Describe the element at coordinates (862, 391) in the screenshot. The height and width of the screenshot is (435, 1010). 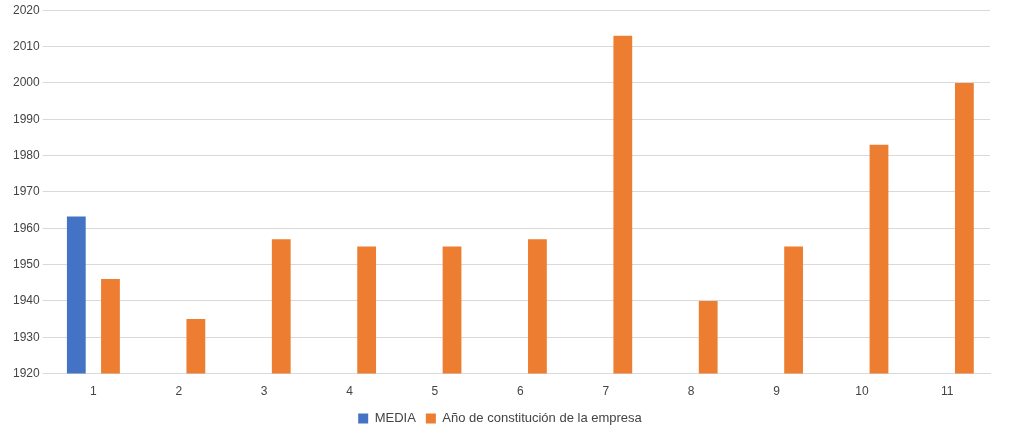
I see `x-tick-label: 10` at that location.